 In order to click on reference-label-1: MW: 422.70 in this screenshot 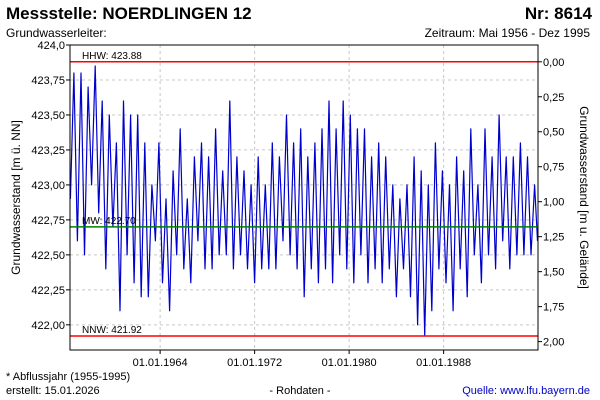, I will do `click(109, 221)`.